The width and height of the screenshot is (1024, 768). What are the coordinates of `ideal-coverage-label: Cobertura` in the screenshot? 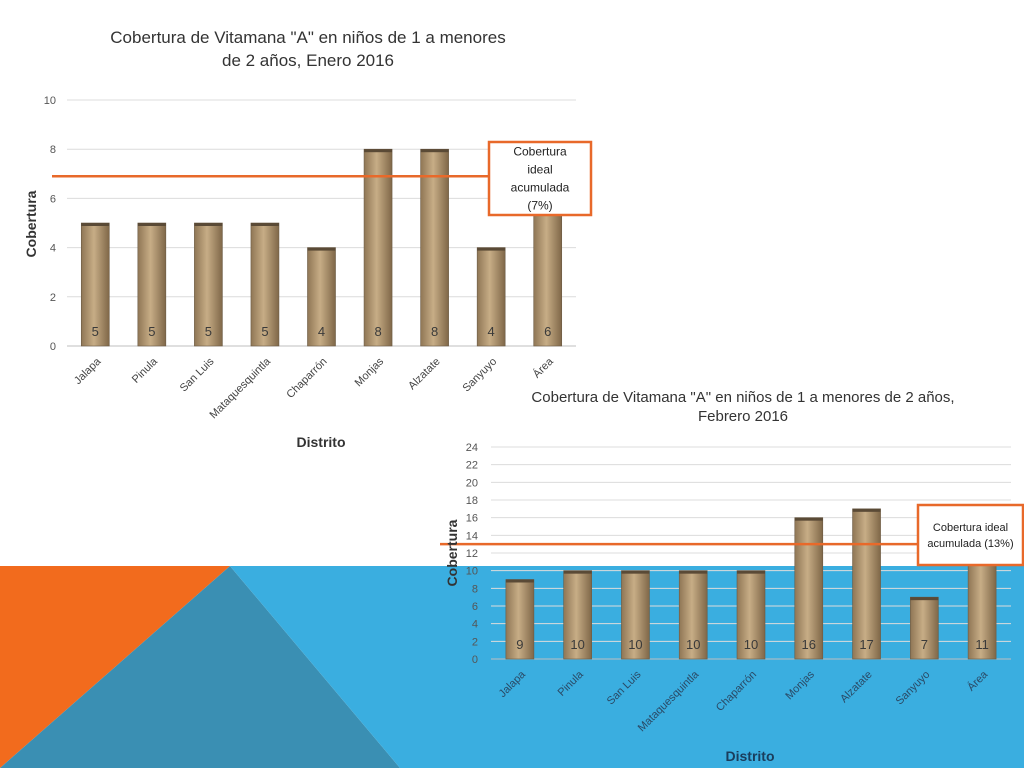 It's located at (540, 152).